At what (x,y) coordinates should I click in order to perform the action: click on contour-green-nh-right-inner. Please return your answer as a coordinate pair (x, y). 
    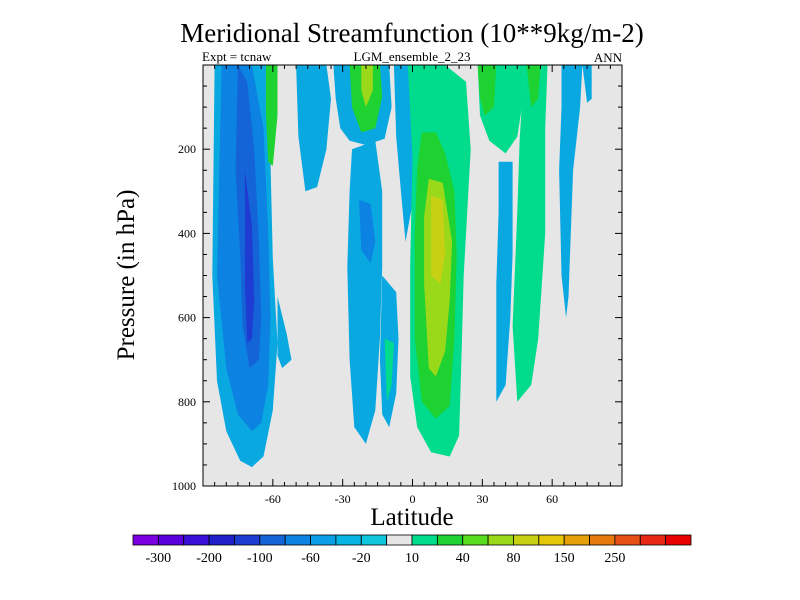
    Looking at the image, I should click on (533, 86).